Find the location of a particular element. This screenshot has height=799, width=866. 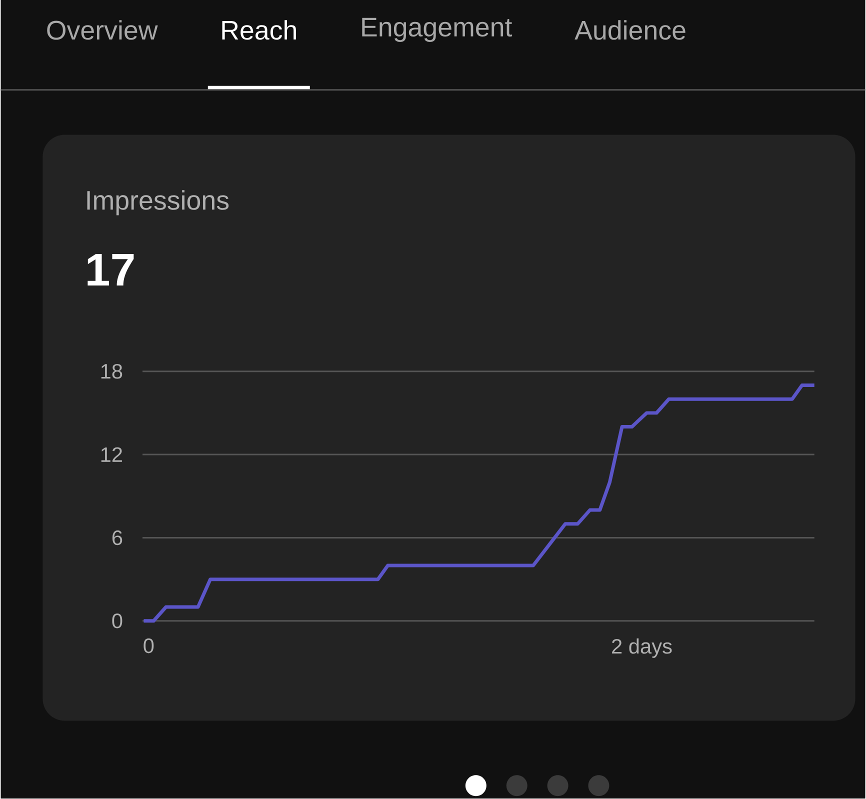

chart-title: Impressions is located at coordinates (158, 203).